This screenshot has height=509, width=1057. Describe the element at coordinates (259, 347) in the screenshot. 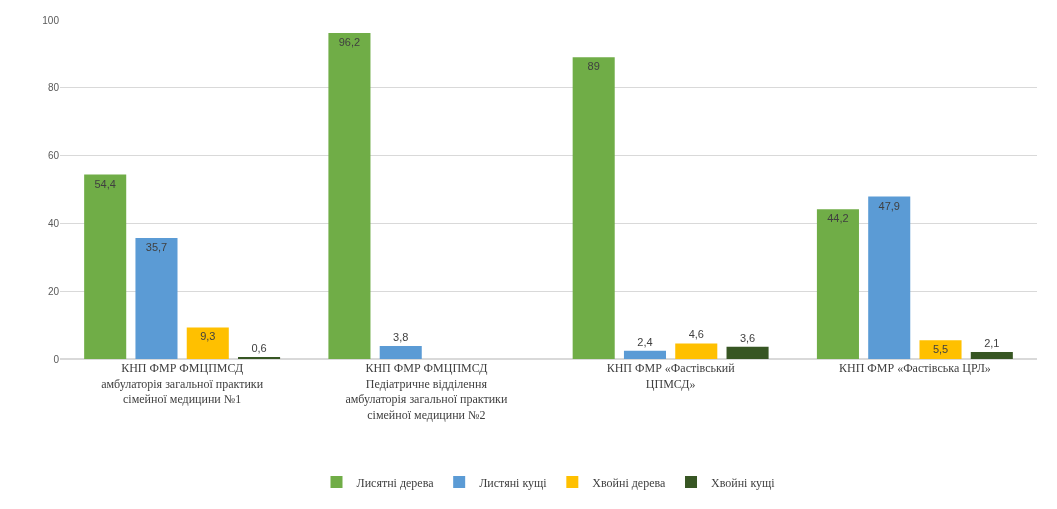

I see `data-label: 0,6` at that location.